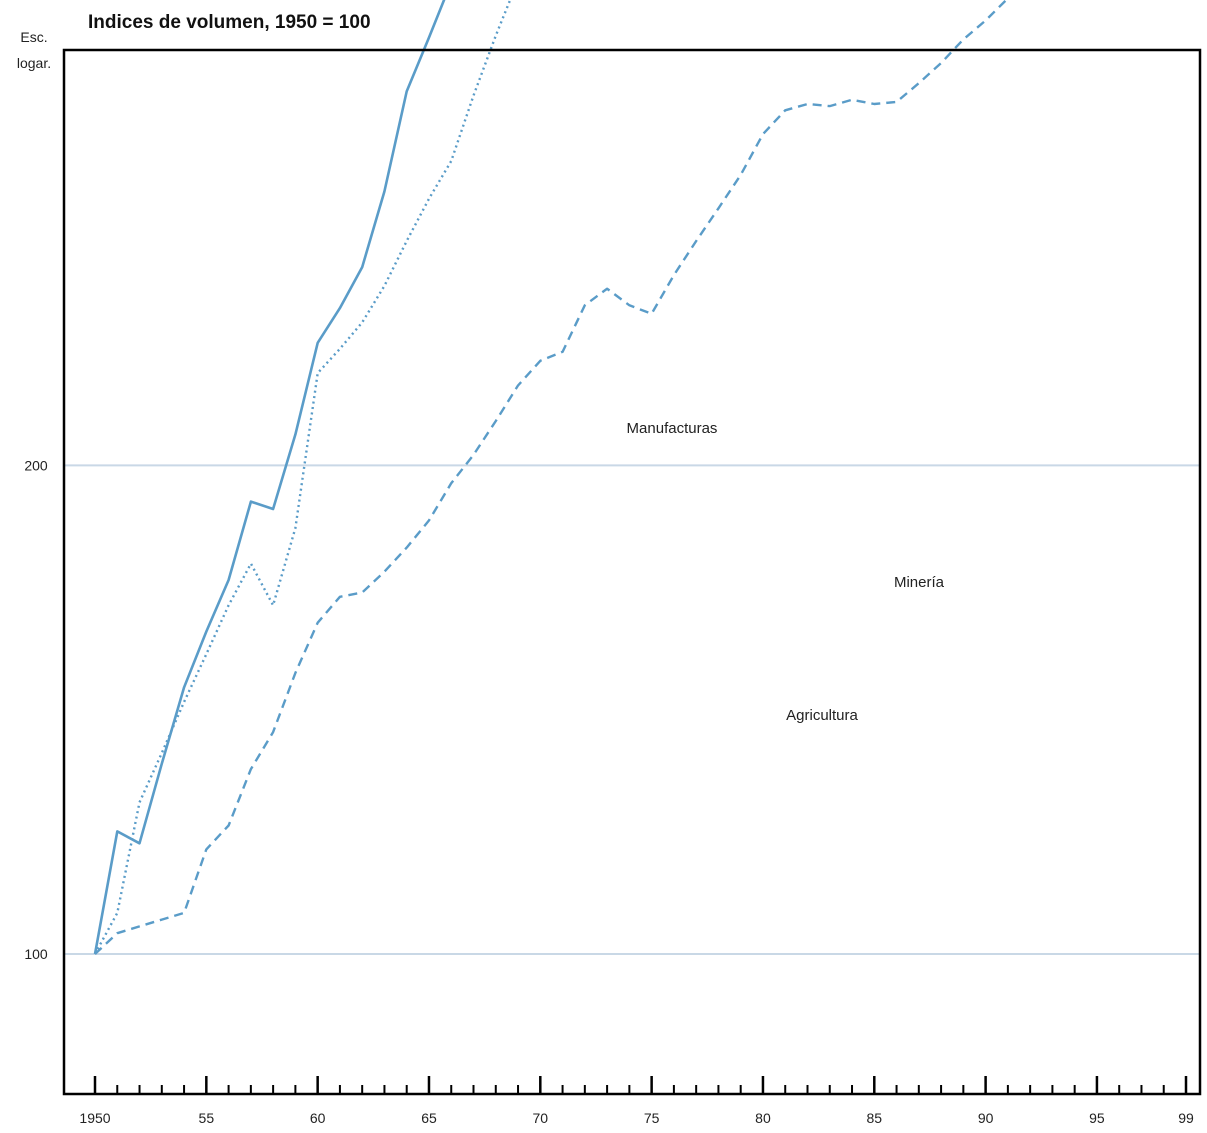  I want to click on series-label-manufacturas: Manufacturas, so click(672, 428).